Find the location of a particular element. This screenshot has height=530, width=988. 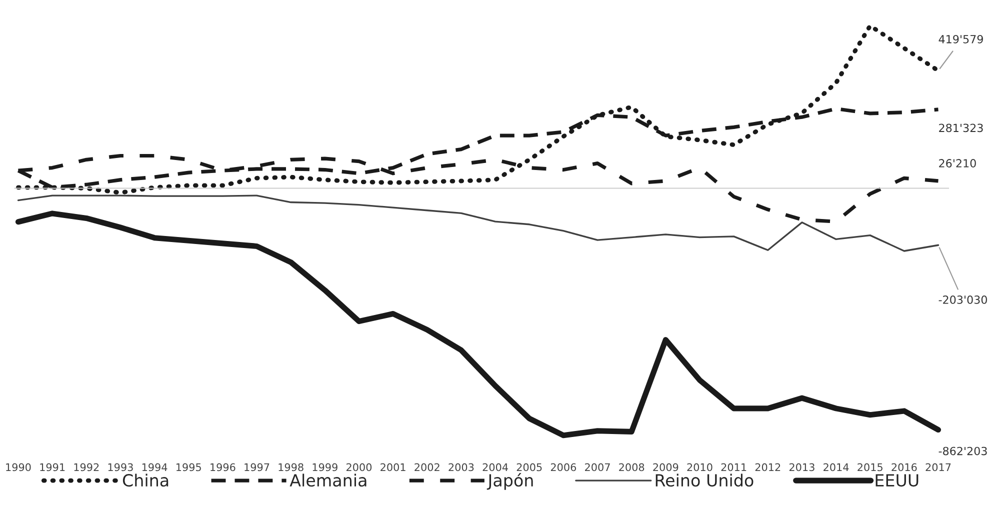

x-tick-label: 2013 is located at coordinates (801, 467).